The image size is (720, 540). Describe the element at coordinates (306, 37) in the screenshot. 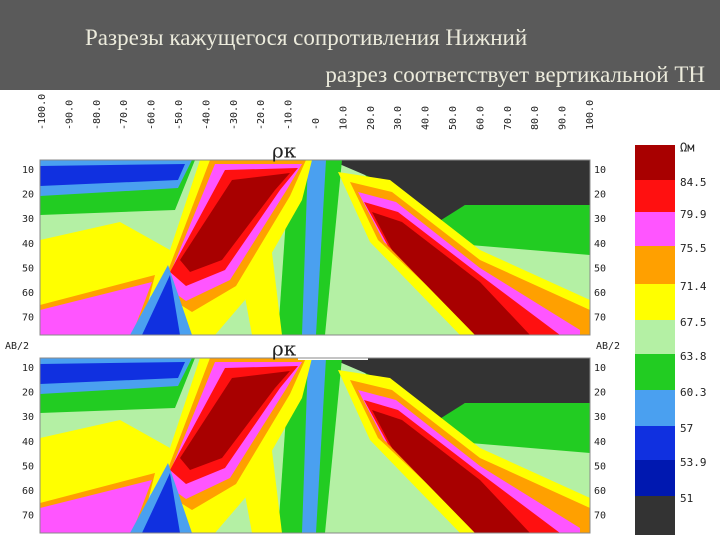

I see `title-line: Разрезы кажущегося сопротивления Нижний` at that location.